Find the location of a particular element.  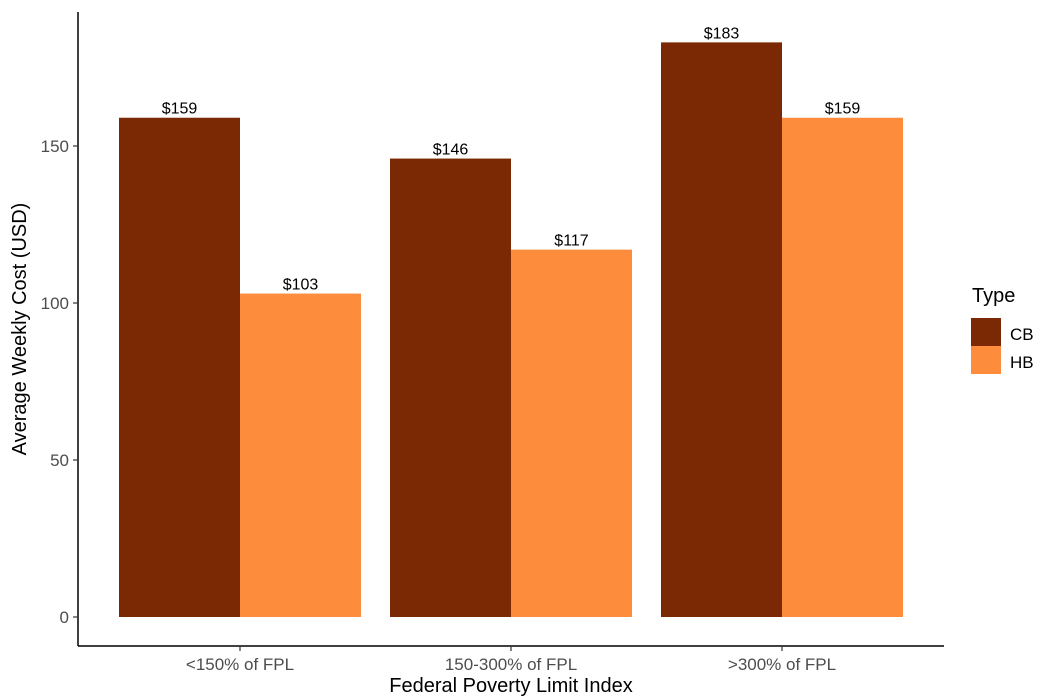

legend: Type CB HB is located at coordinates (1002, 329).